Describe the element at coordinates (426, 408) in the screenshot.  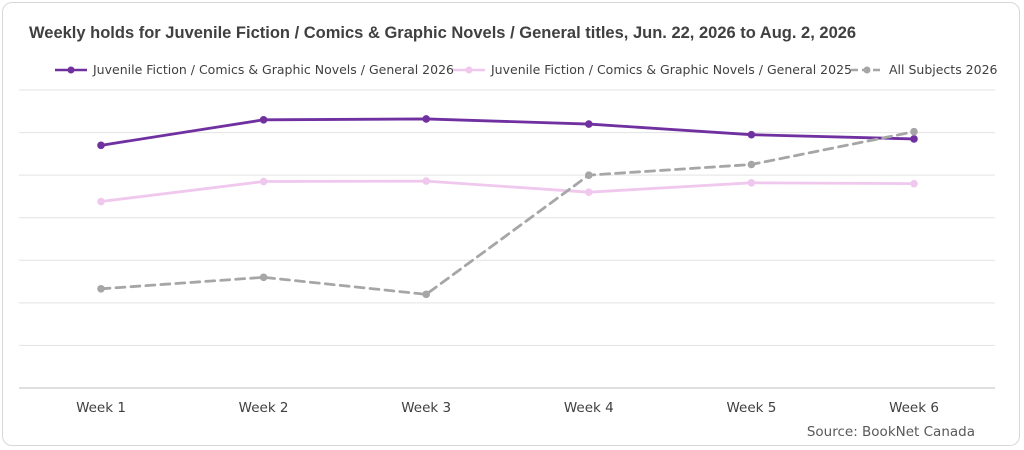
I see `x-tick-label: Week 3` at that location.